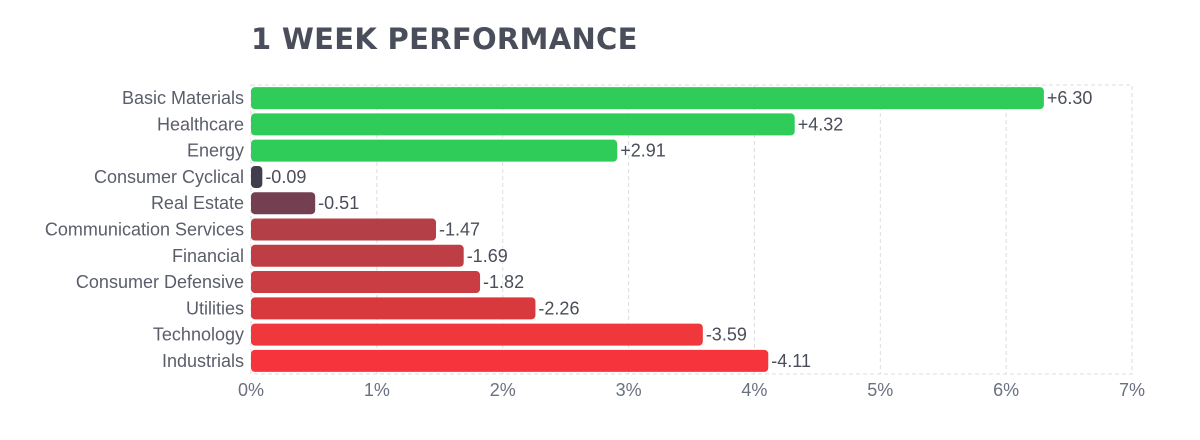 This screenshot has width=1200, height=440. I want to click on value-label: -1.82, so click(503, 282).